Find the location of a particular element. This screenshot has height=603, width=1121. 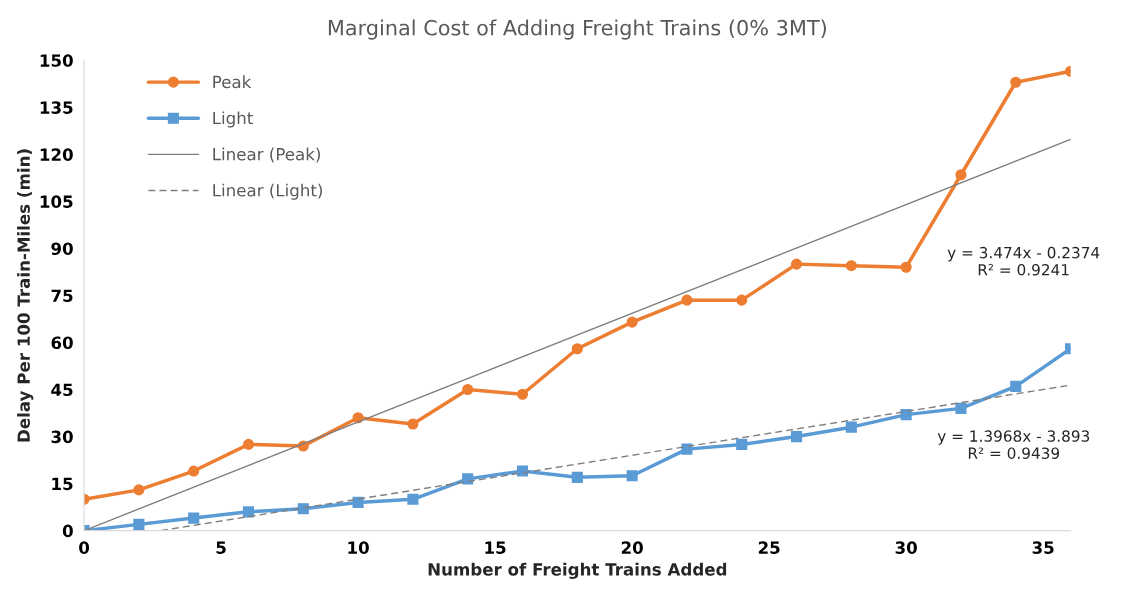

legend-label: Linear (Light) is located at coordinates (267, 191).